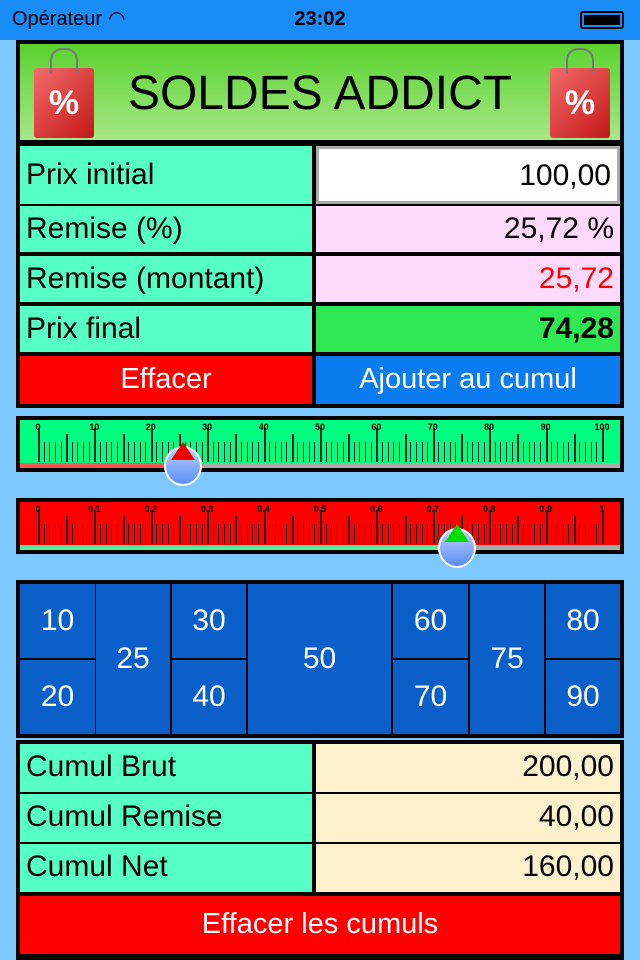 Image resolution: width=640 pixels, height=960 pixels. Describe the element at coordinates (320, 925) in the screenshot. I see `clear-cumul-button: Effacer les cumuls` at that location.